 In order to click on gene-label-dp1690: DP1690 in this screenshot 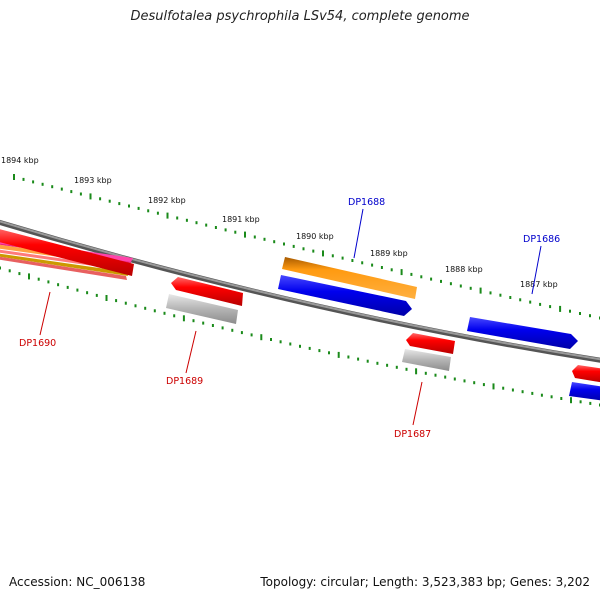, I will do `click(37, 343)`.